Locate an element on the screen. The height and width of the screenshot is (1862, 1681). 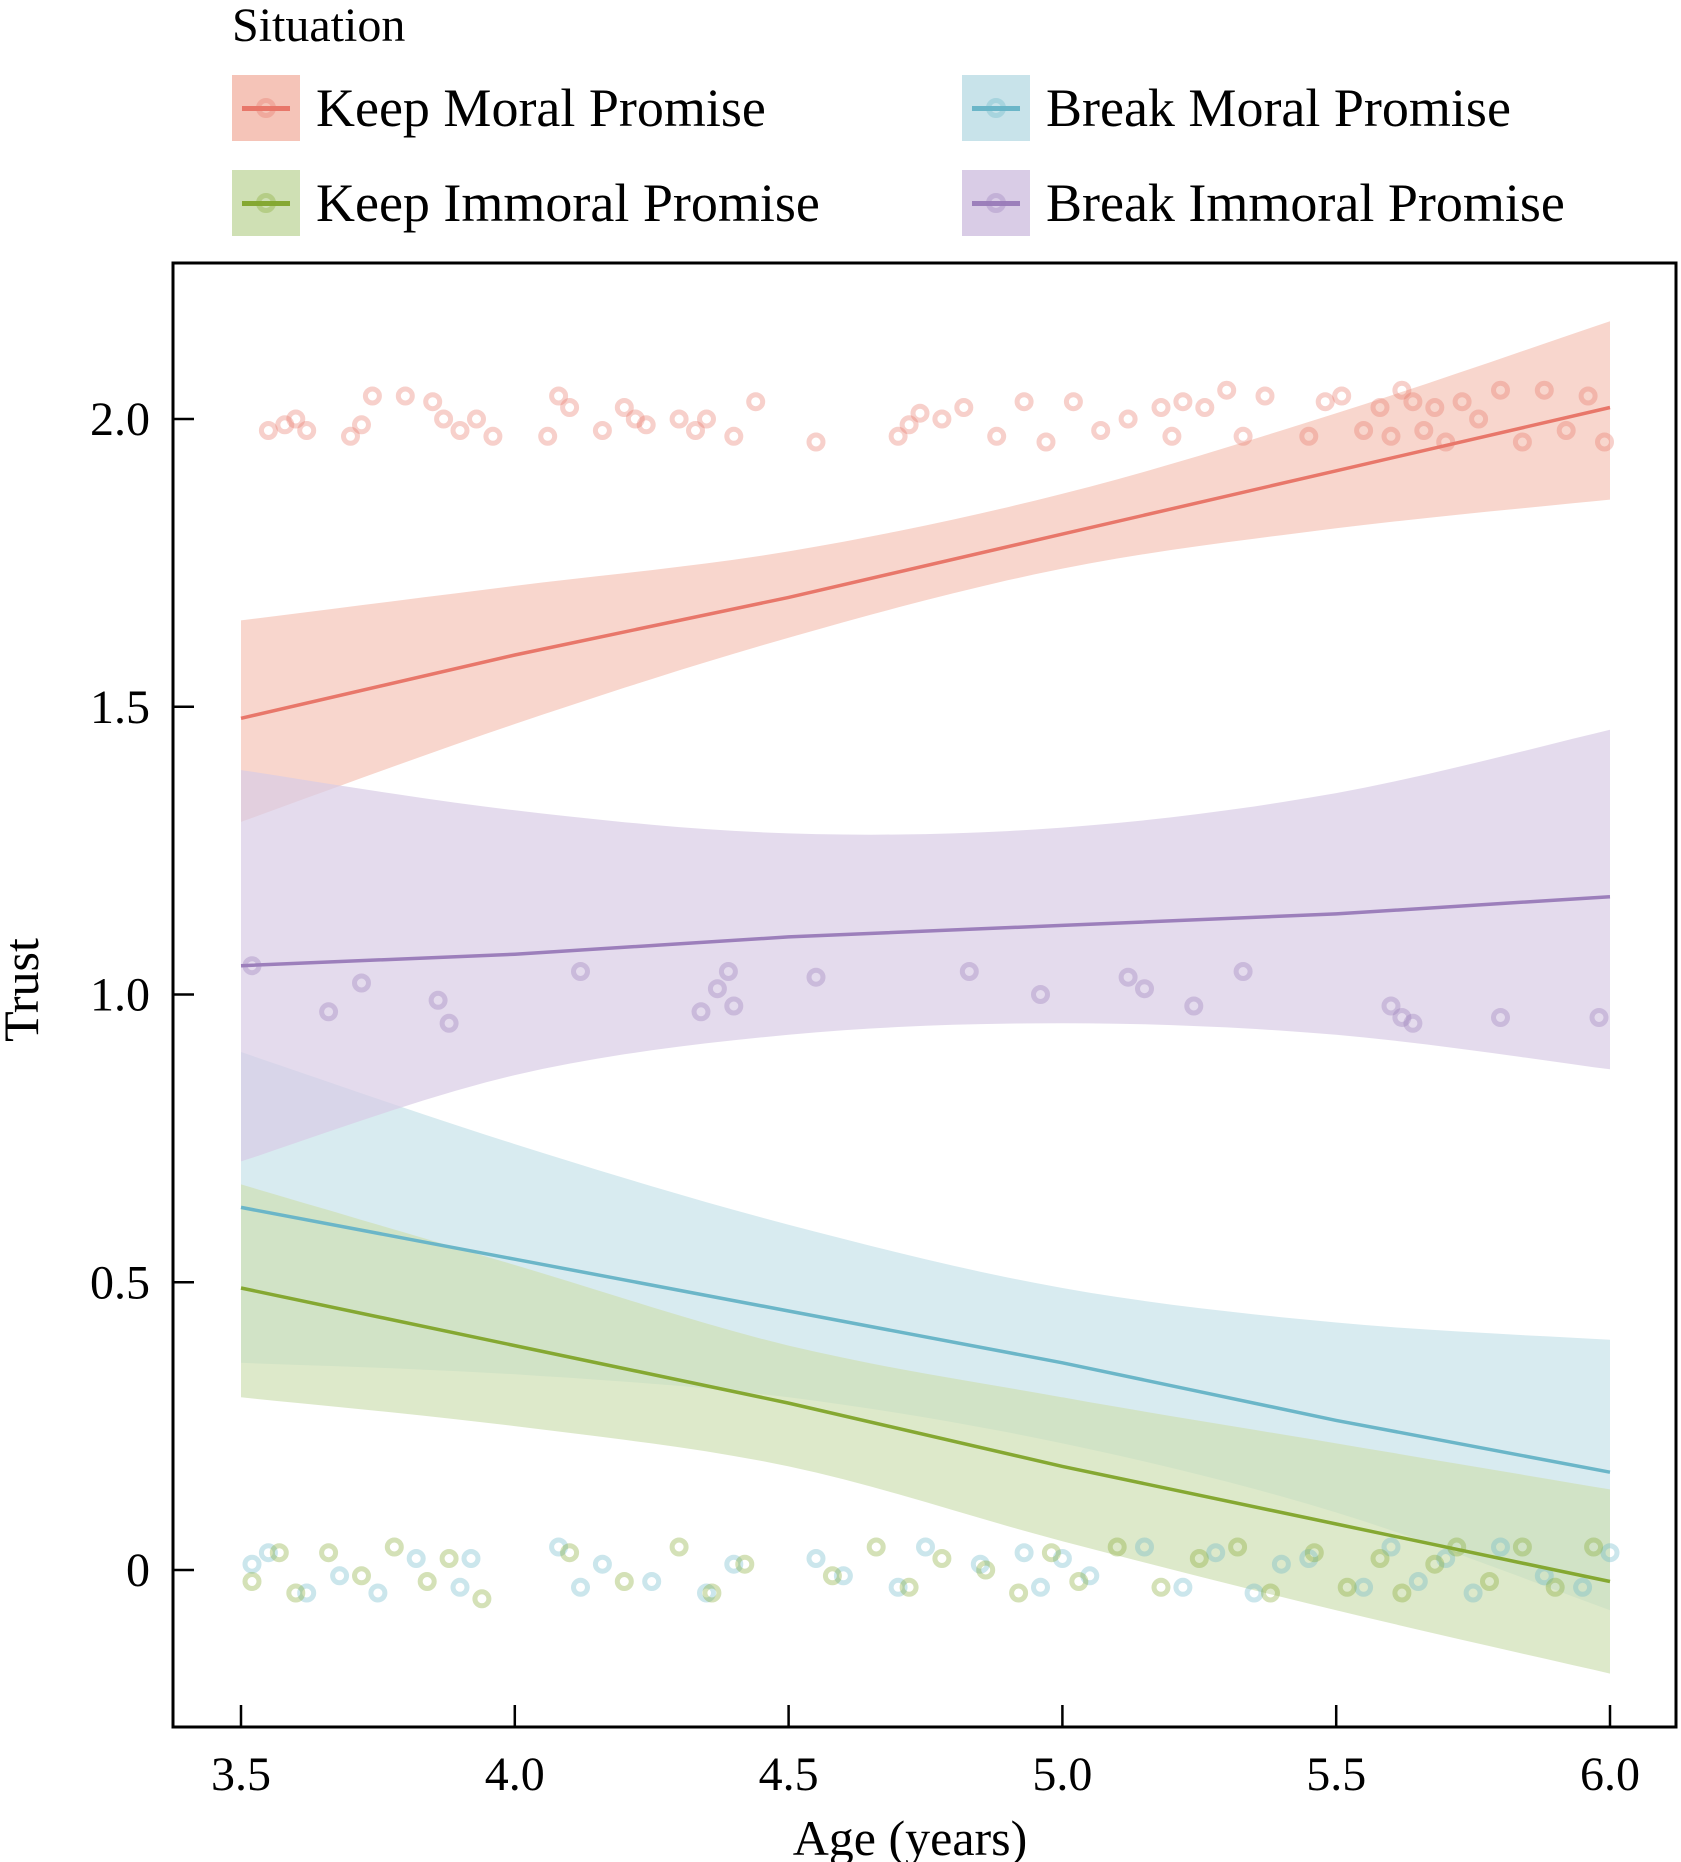
fit-line-keep-immoral-promise is located at coordinates (925, 1435).